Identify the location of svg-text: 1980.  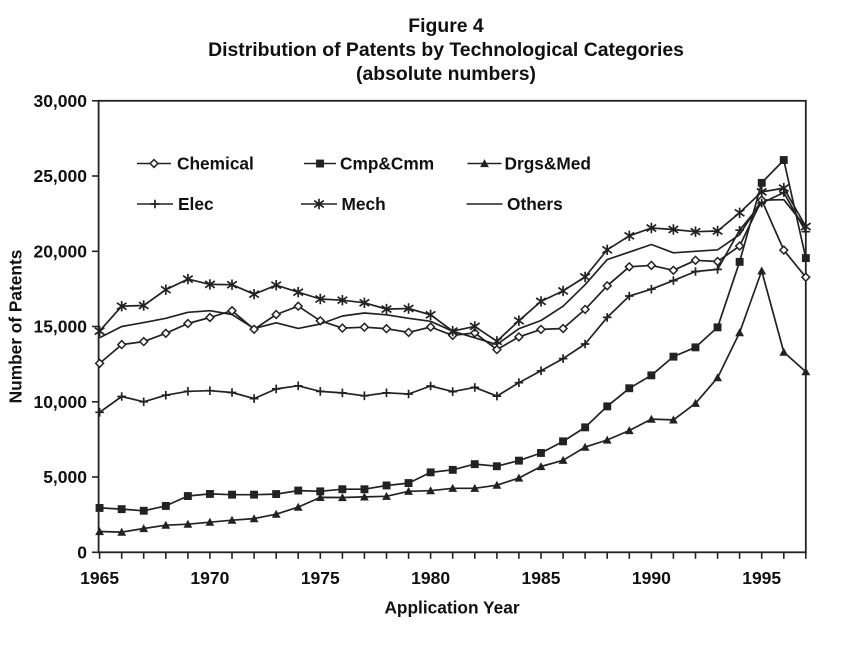
(430, 578).